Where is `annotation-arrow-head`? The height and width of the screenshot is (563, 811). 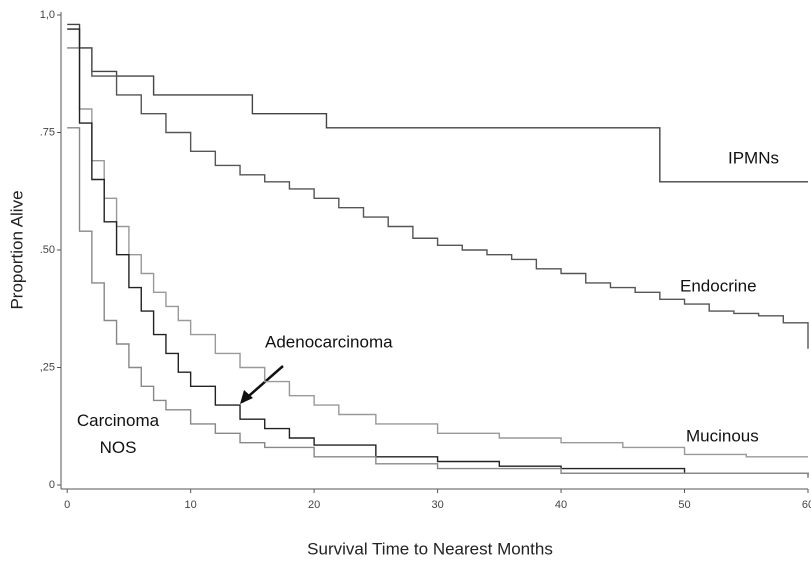 annotation-arrow-head is located at coordinates (246, 397).